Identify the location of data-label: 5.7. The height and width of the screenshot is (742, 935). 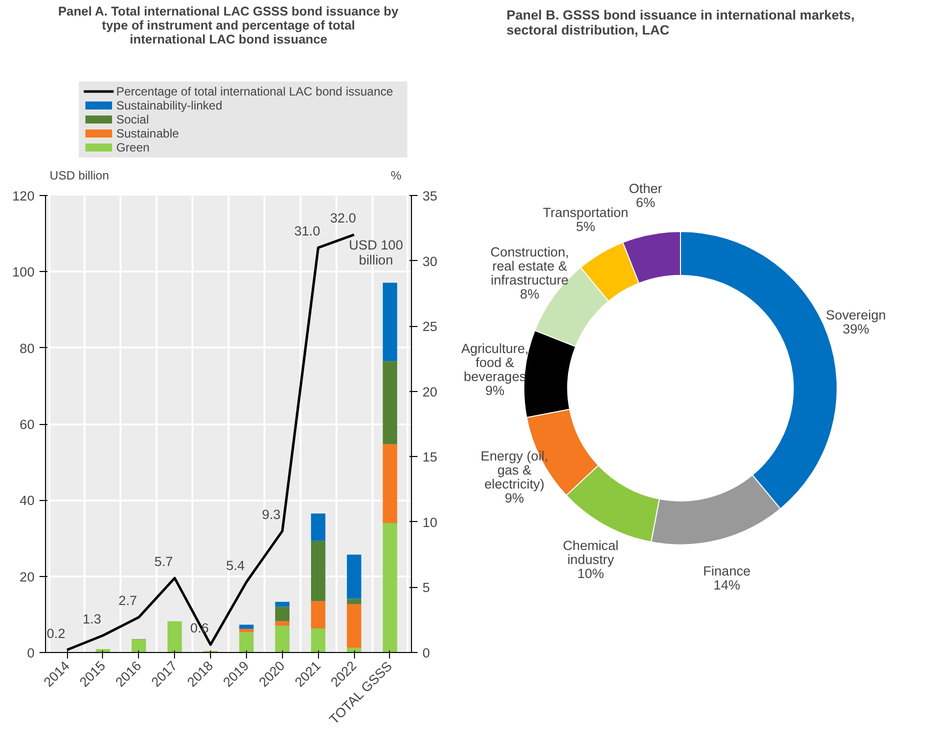
(163, 562).